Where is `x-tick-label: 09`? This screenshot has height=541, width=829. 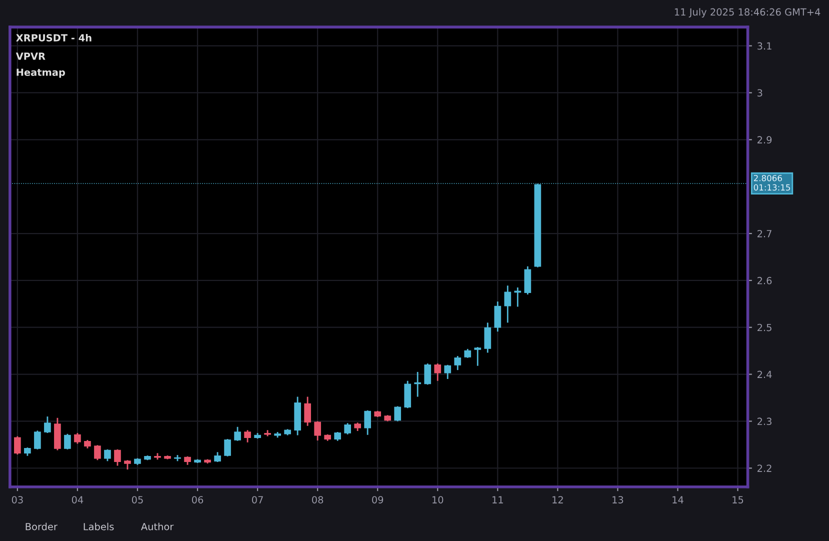 x-tick-label: 09 is located at coordinates (378, 500).